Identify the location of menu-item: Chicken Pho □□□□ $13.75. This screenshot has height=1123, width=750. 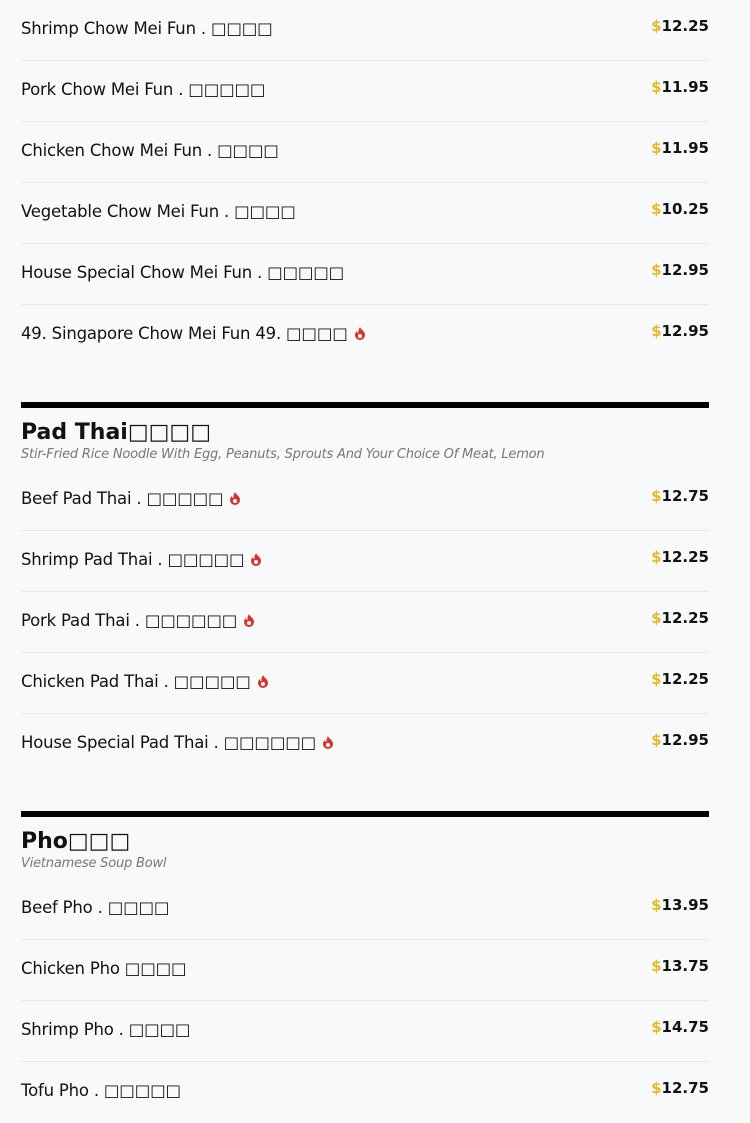
(365, 970).